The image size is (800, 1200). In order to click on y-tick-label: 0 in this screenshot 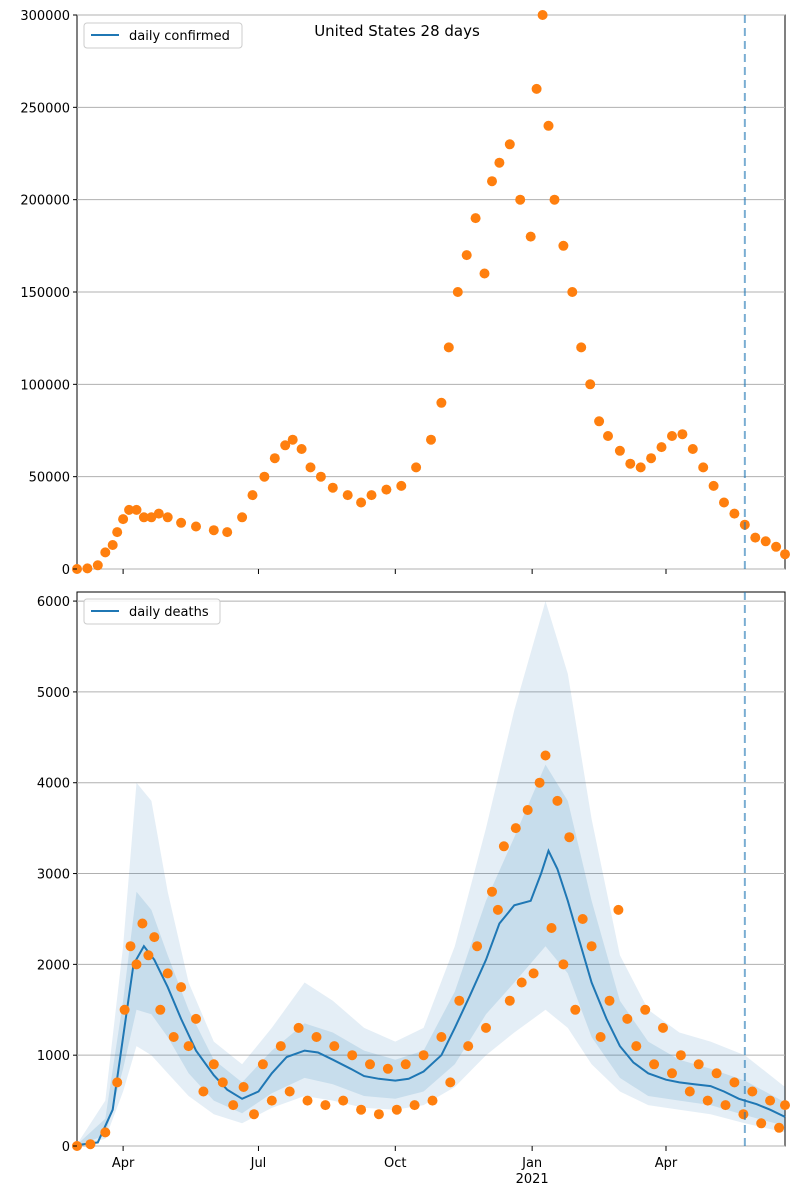, I will do `click(66, 1147)`.